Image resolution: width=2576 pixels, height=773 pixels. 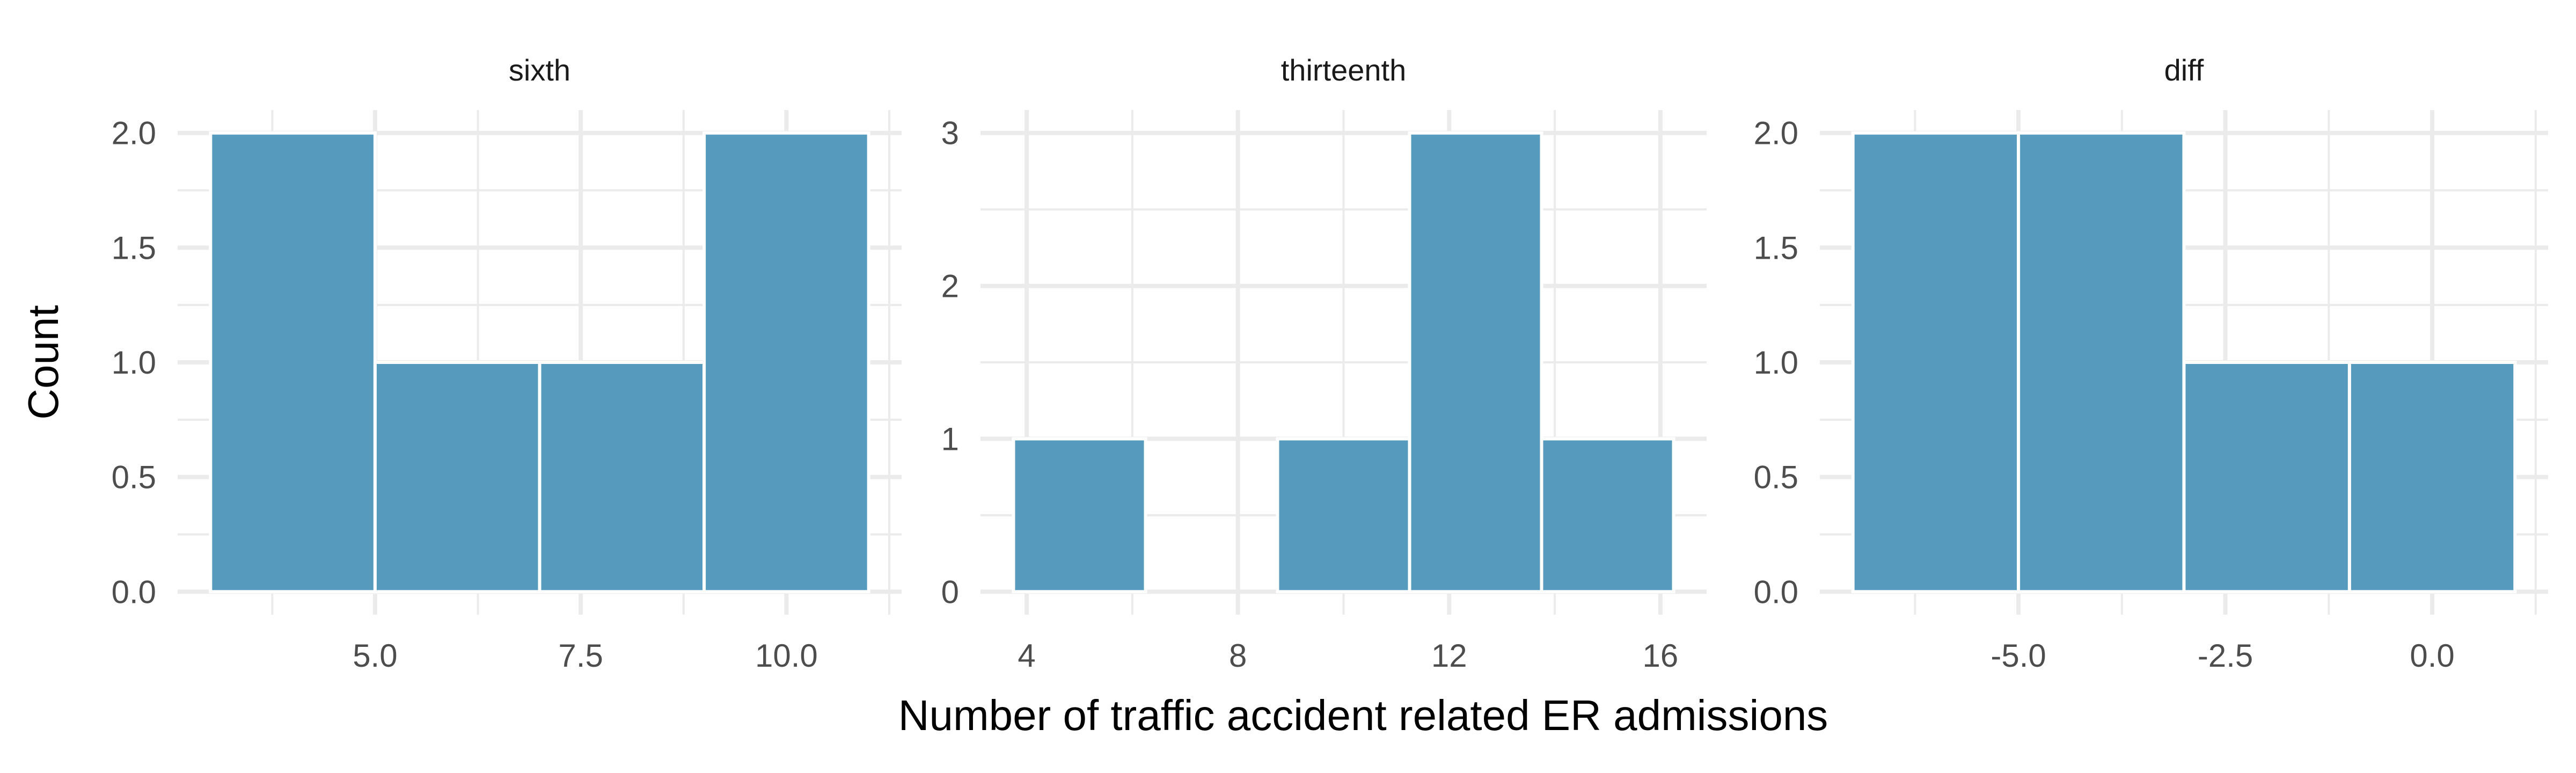 What do you see at coordinates (1026, 656) in the screenshot?
I see `x-tick-label: 4` at bounding box center [1026, 656].